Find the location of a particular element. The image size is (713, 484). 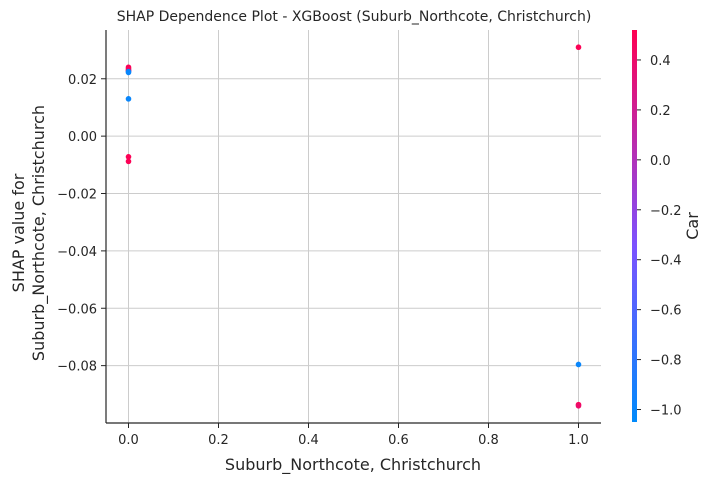

colorbar-tick-label: −0.2 is located at coordinates (666, 211).